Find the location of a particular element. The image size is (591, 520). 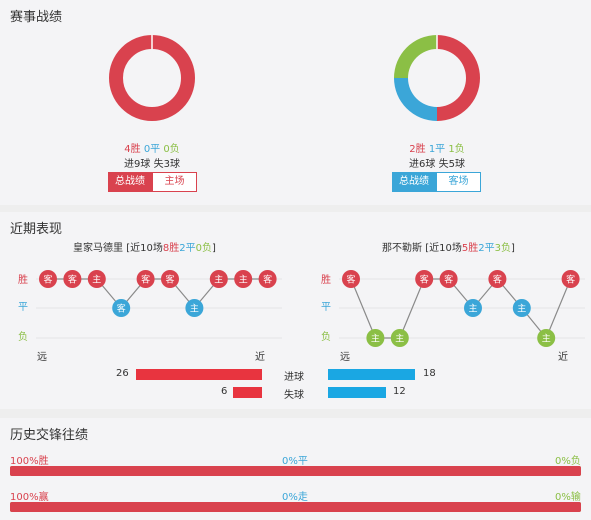

home-record-tabs: 总战绩 主场 is located at coordinates (152, 182).